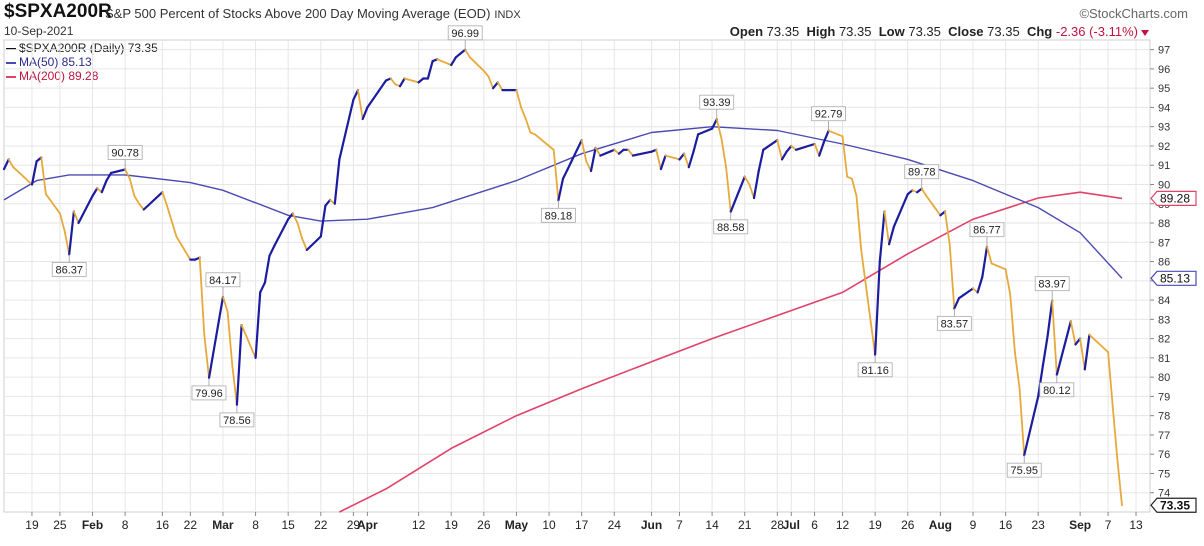 The width and height of the screenshot is (1204, 546). I want to click on x-tick-label: 9, so click(973, 525).